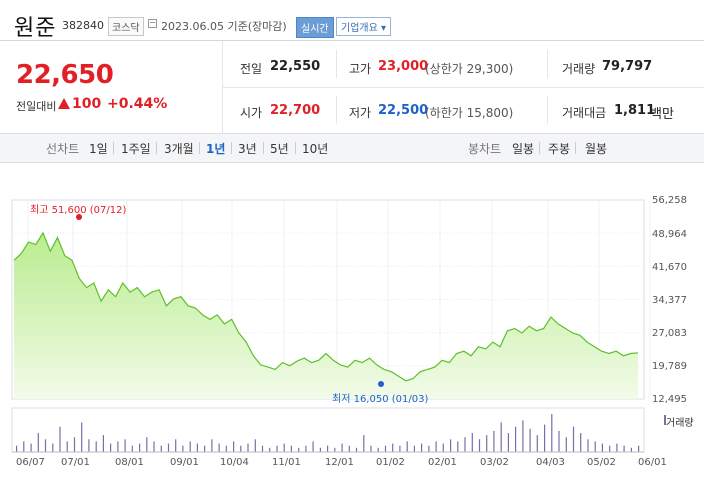 The image size is (704, 486). I want to click on x-tick: 03/02, so click(494, 462).